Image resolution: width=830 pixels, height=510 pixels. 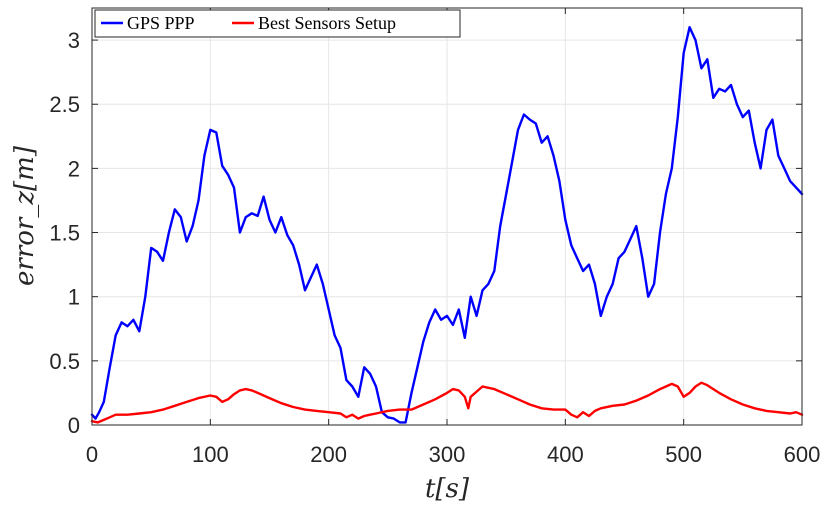 I want to click on legend-box, so click(x=277, y=23).